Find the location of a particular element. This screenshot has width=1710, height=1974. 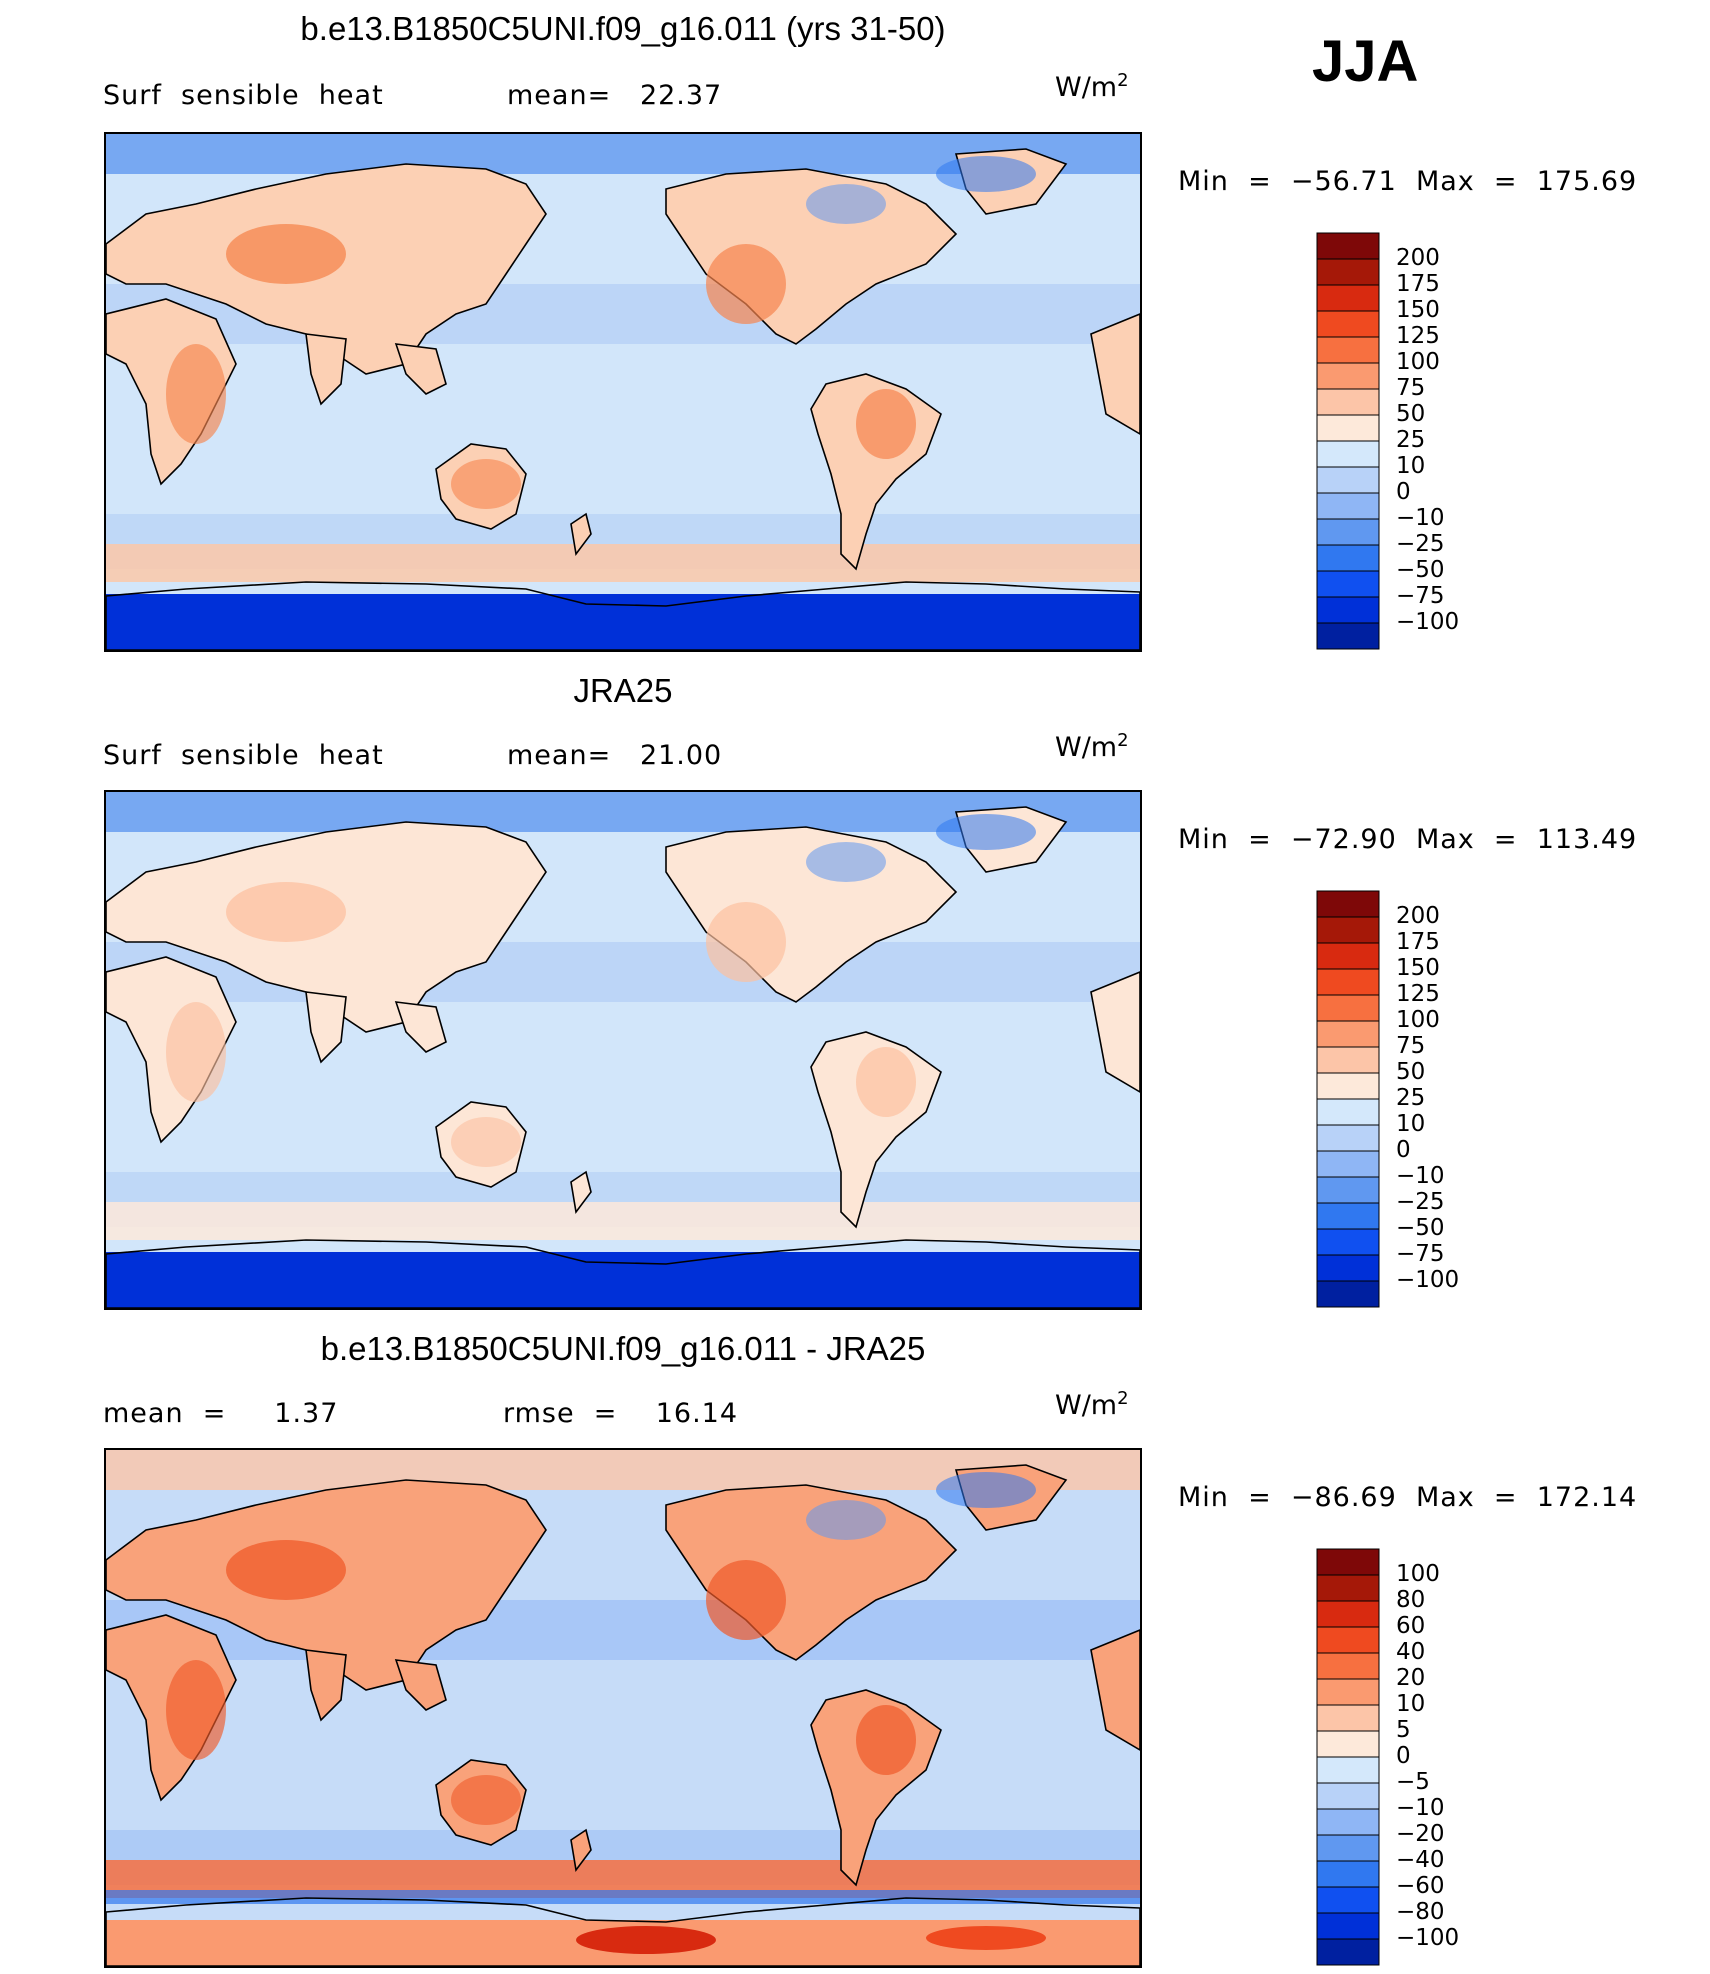

colorbar-tick-label: −40 is located at coordinates (1420, 1860).